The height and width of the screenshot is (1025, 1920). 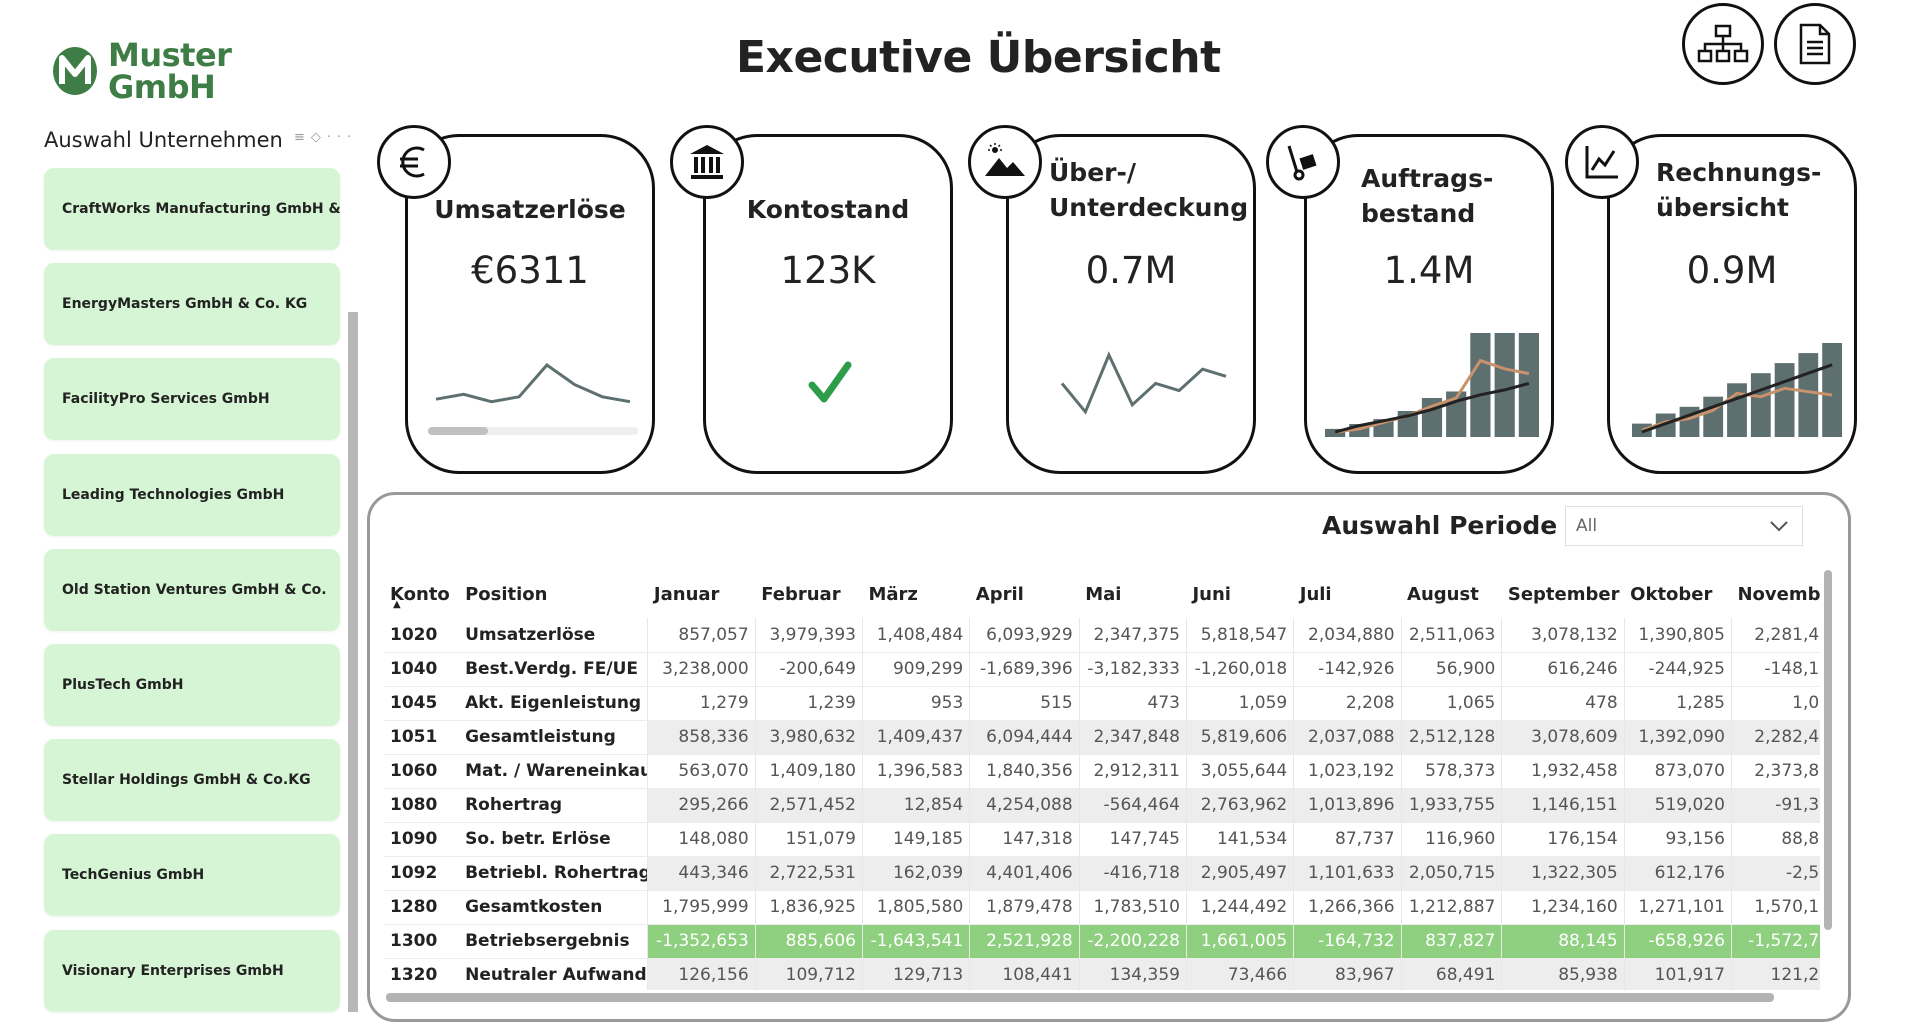 What do you see at coordinates (192, 399) in the screenshot?
I see `company-item: FacilityPro Services GmbH` at bounding box center [192, 399].